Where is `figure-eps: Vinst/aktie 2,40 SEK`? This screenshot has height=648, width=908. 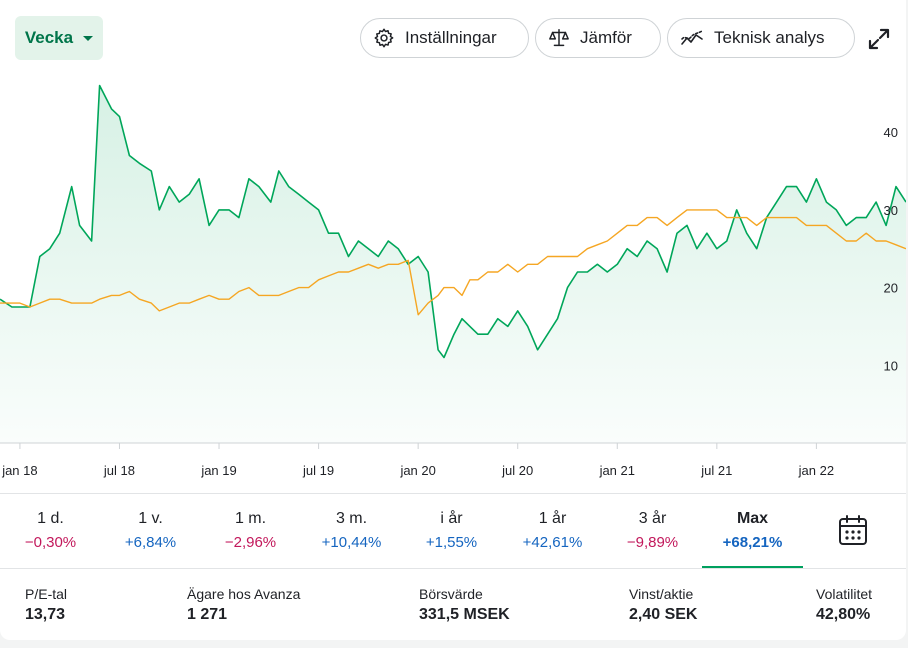 figure-eps: Vinst/aktie 2,40 SEK is located at coordinates (663, 605).